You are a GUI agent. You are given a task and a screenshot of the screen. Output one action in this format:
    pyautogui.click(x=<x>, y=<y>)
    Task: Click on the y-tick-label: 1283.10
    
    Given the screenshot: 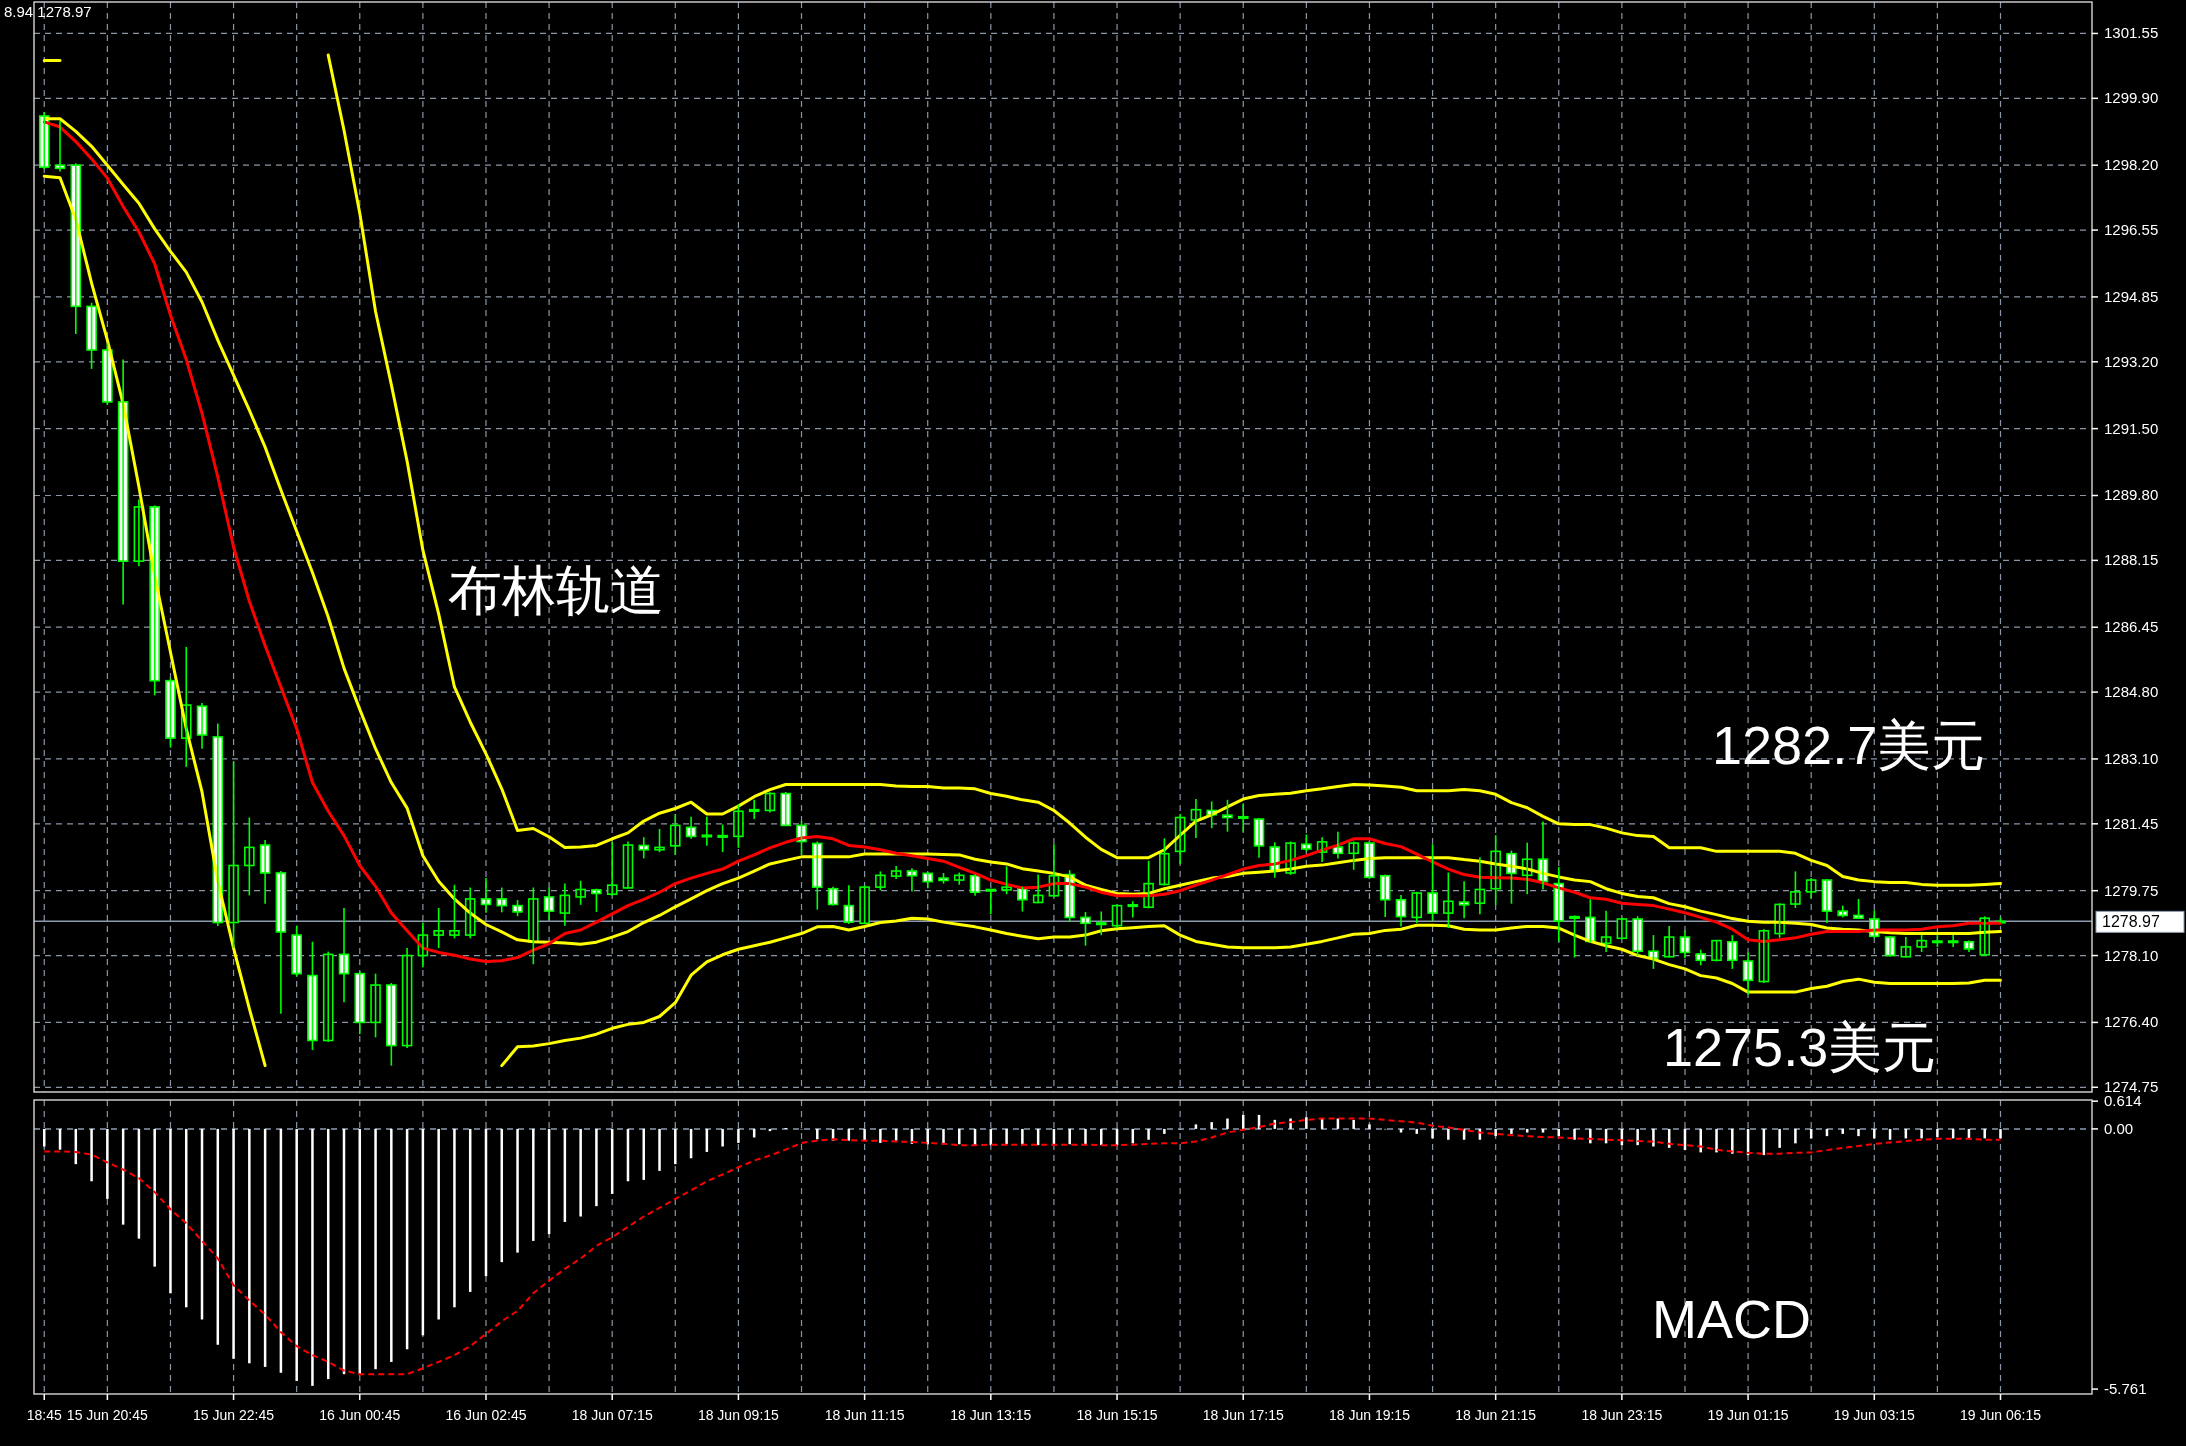 What is the action you would take?
    pyautogui.click(x=2131, y=758)
    